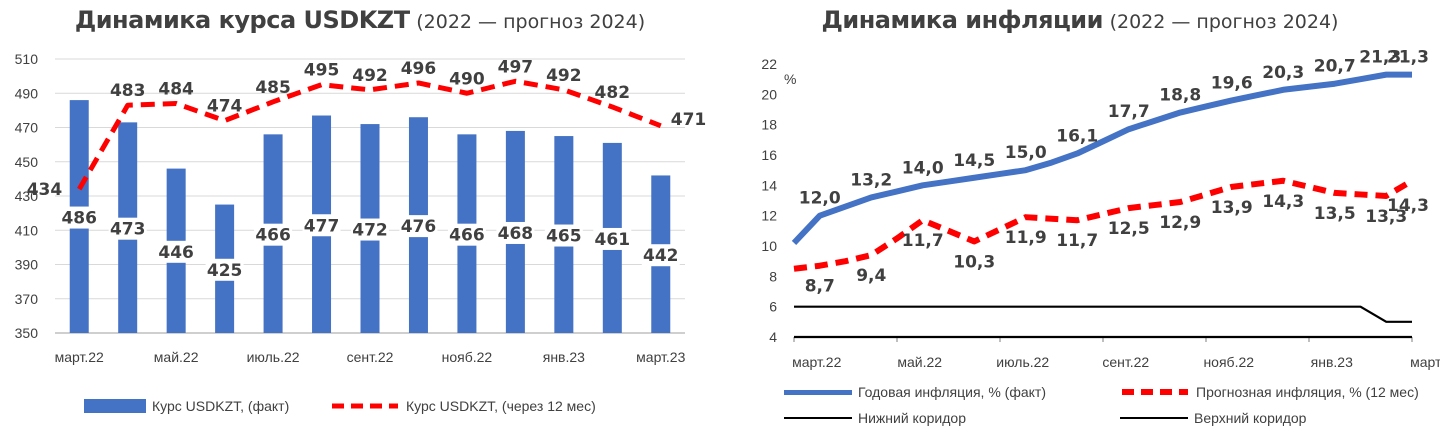 The width and height of the screenshot is (1440, 435). Describe the element at coordinates (1180, 223) in the screenshot. I see `forecast-data-label: 12,9` at that location.